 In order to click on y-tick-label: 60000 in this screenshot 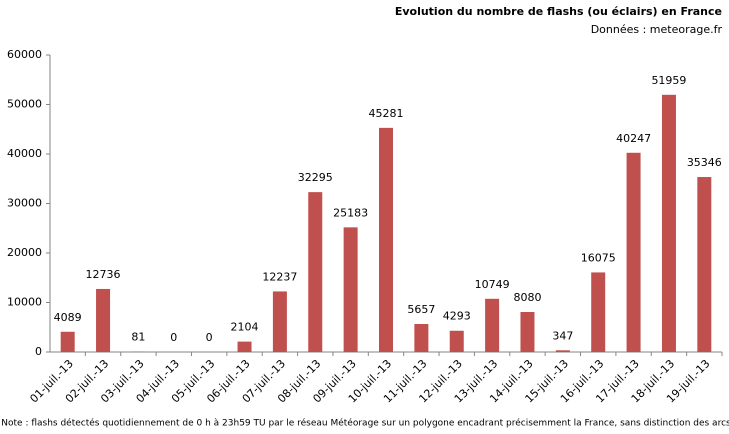, I will do `click(24, 54)`.